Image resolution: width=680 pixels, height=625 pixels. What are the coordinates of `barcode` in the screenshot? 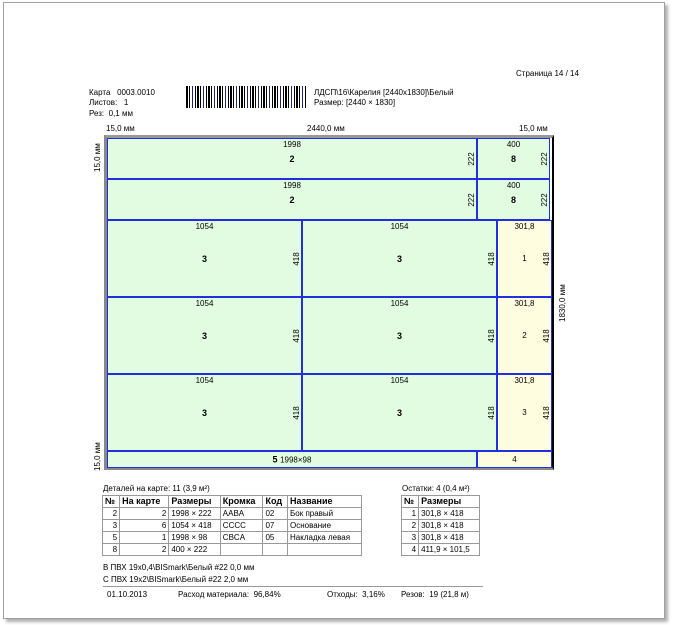 It's located at (246, 97).